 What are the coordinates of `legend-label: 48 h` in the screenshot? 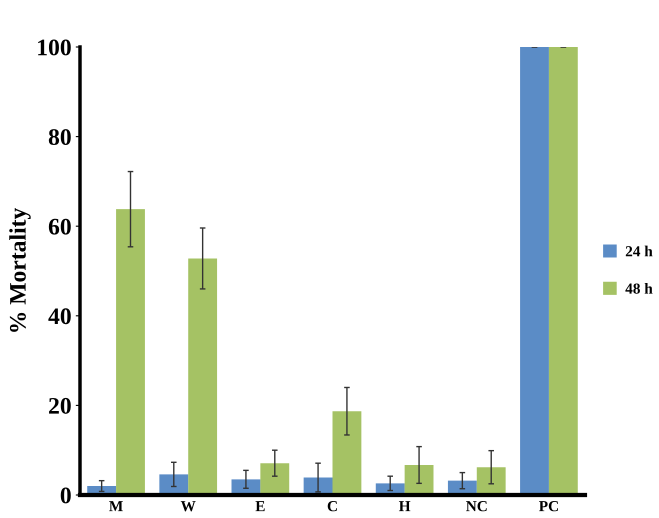 It's located at (639, 288).